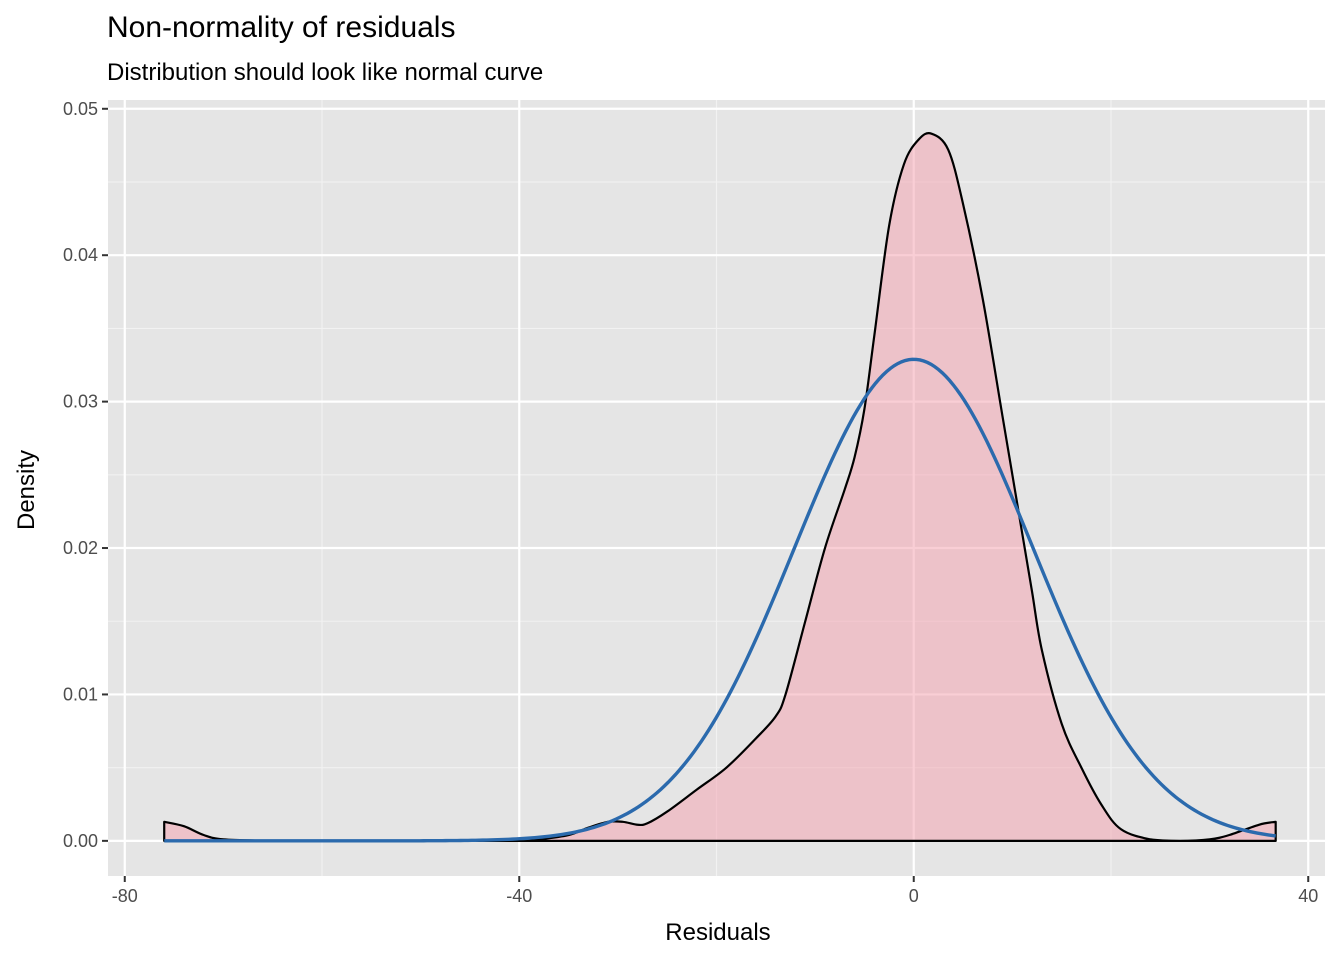 This screenshot has height=960, width=1344. I want to click on y-axis-title: Density, so click(26, 490).